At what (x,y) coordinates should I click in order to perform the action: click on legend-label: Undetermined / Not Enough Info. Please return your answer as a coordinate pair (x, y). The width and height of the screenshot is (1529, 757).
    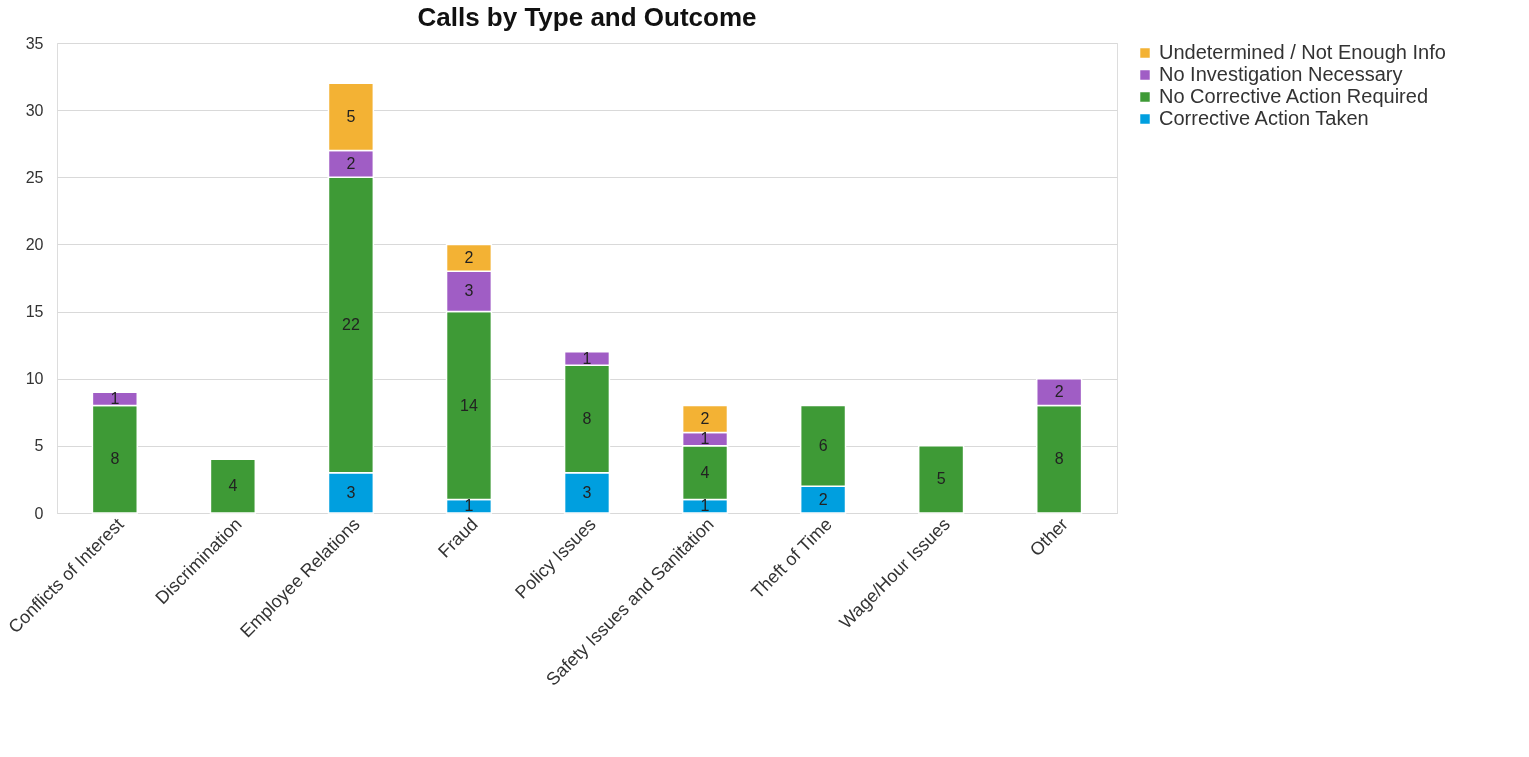
    Looking at the image, I should click on (1302, 52).